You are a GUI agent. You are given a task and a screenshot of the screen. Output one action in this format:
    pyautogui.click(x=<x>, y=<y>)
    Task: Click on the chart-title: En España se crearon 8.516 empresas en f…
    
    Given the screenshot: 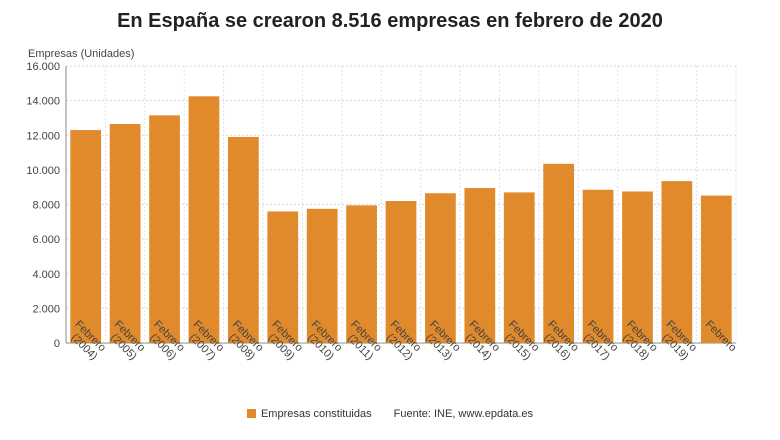 What is the action you would take?
    pyautogui.click(x=390, y=21)
    